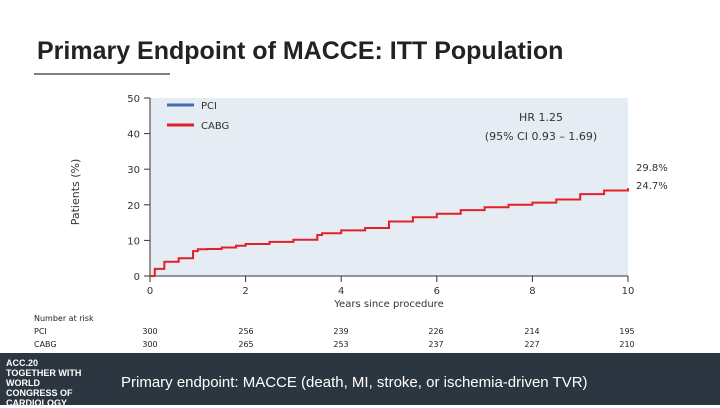 This screenshot has width=720, height=408. I want to click on y-tick-label-40: 40, so click(133, 135).